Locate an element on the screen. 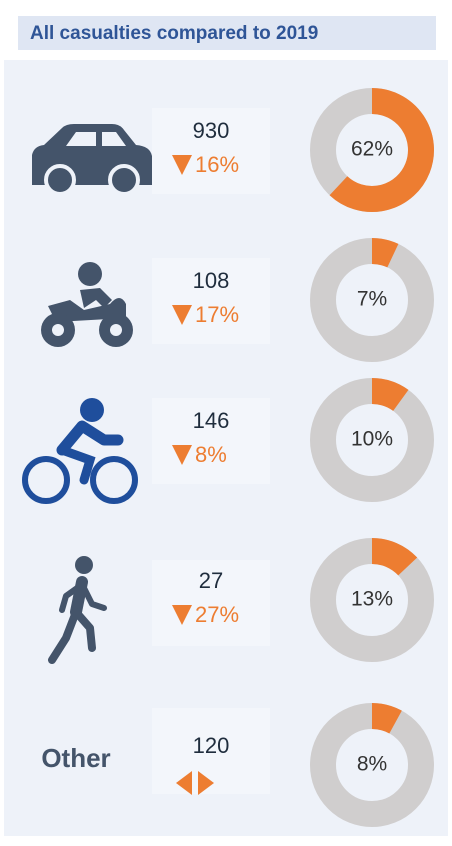 The image size is (452, 846). count: 120 is located at coordinates (211, 745).